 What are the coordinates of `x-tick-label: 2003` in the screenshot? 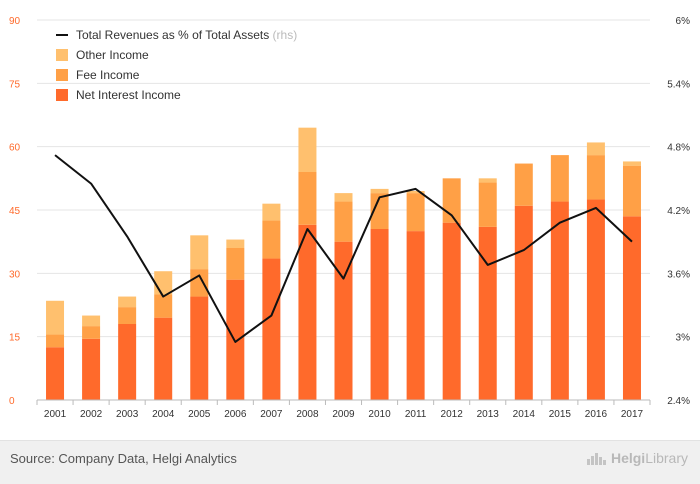 It's located at (127, 414).